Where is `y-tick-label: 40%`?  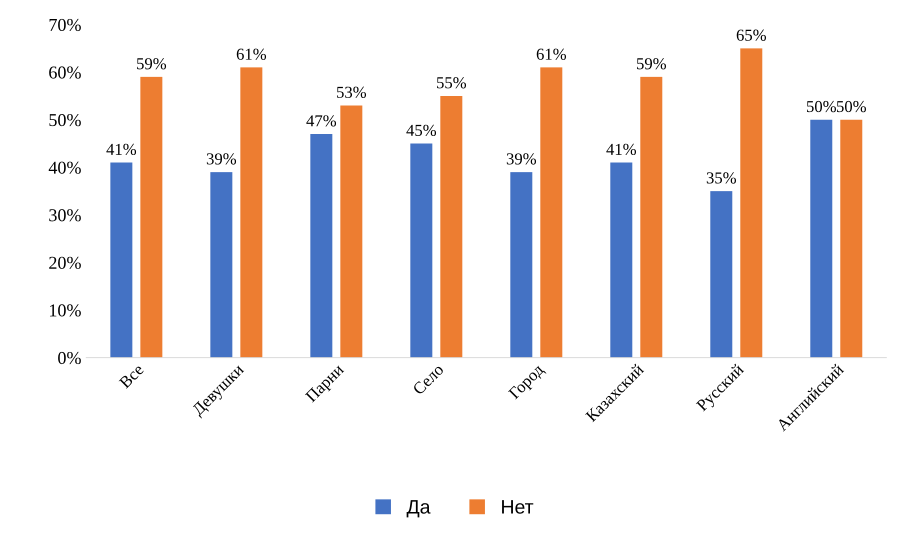
y-tick-label: 40% is located at coordinates (64, 168).